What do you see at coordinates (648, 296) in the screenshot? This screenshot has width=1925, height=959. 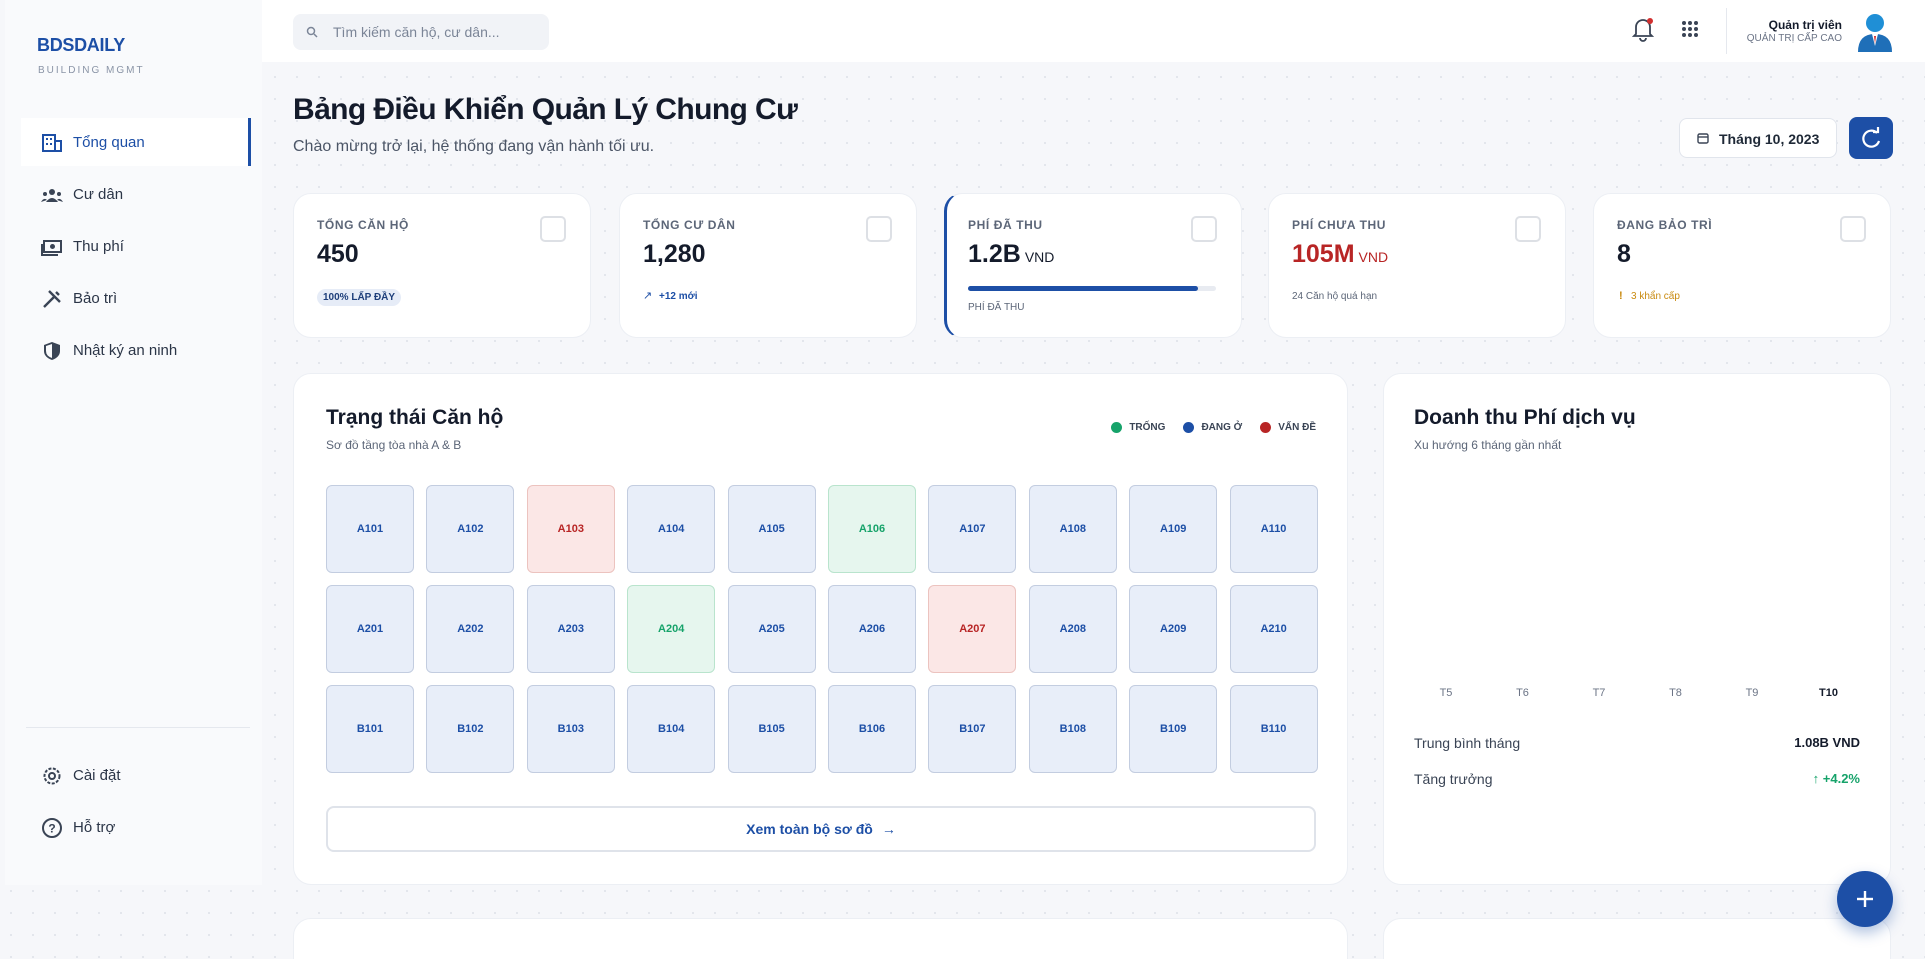 I see `trend-icon: ↗` at bounding box center [648, 296].